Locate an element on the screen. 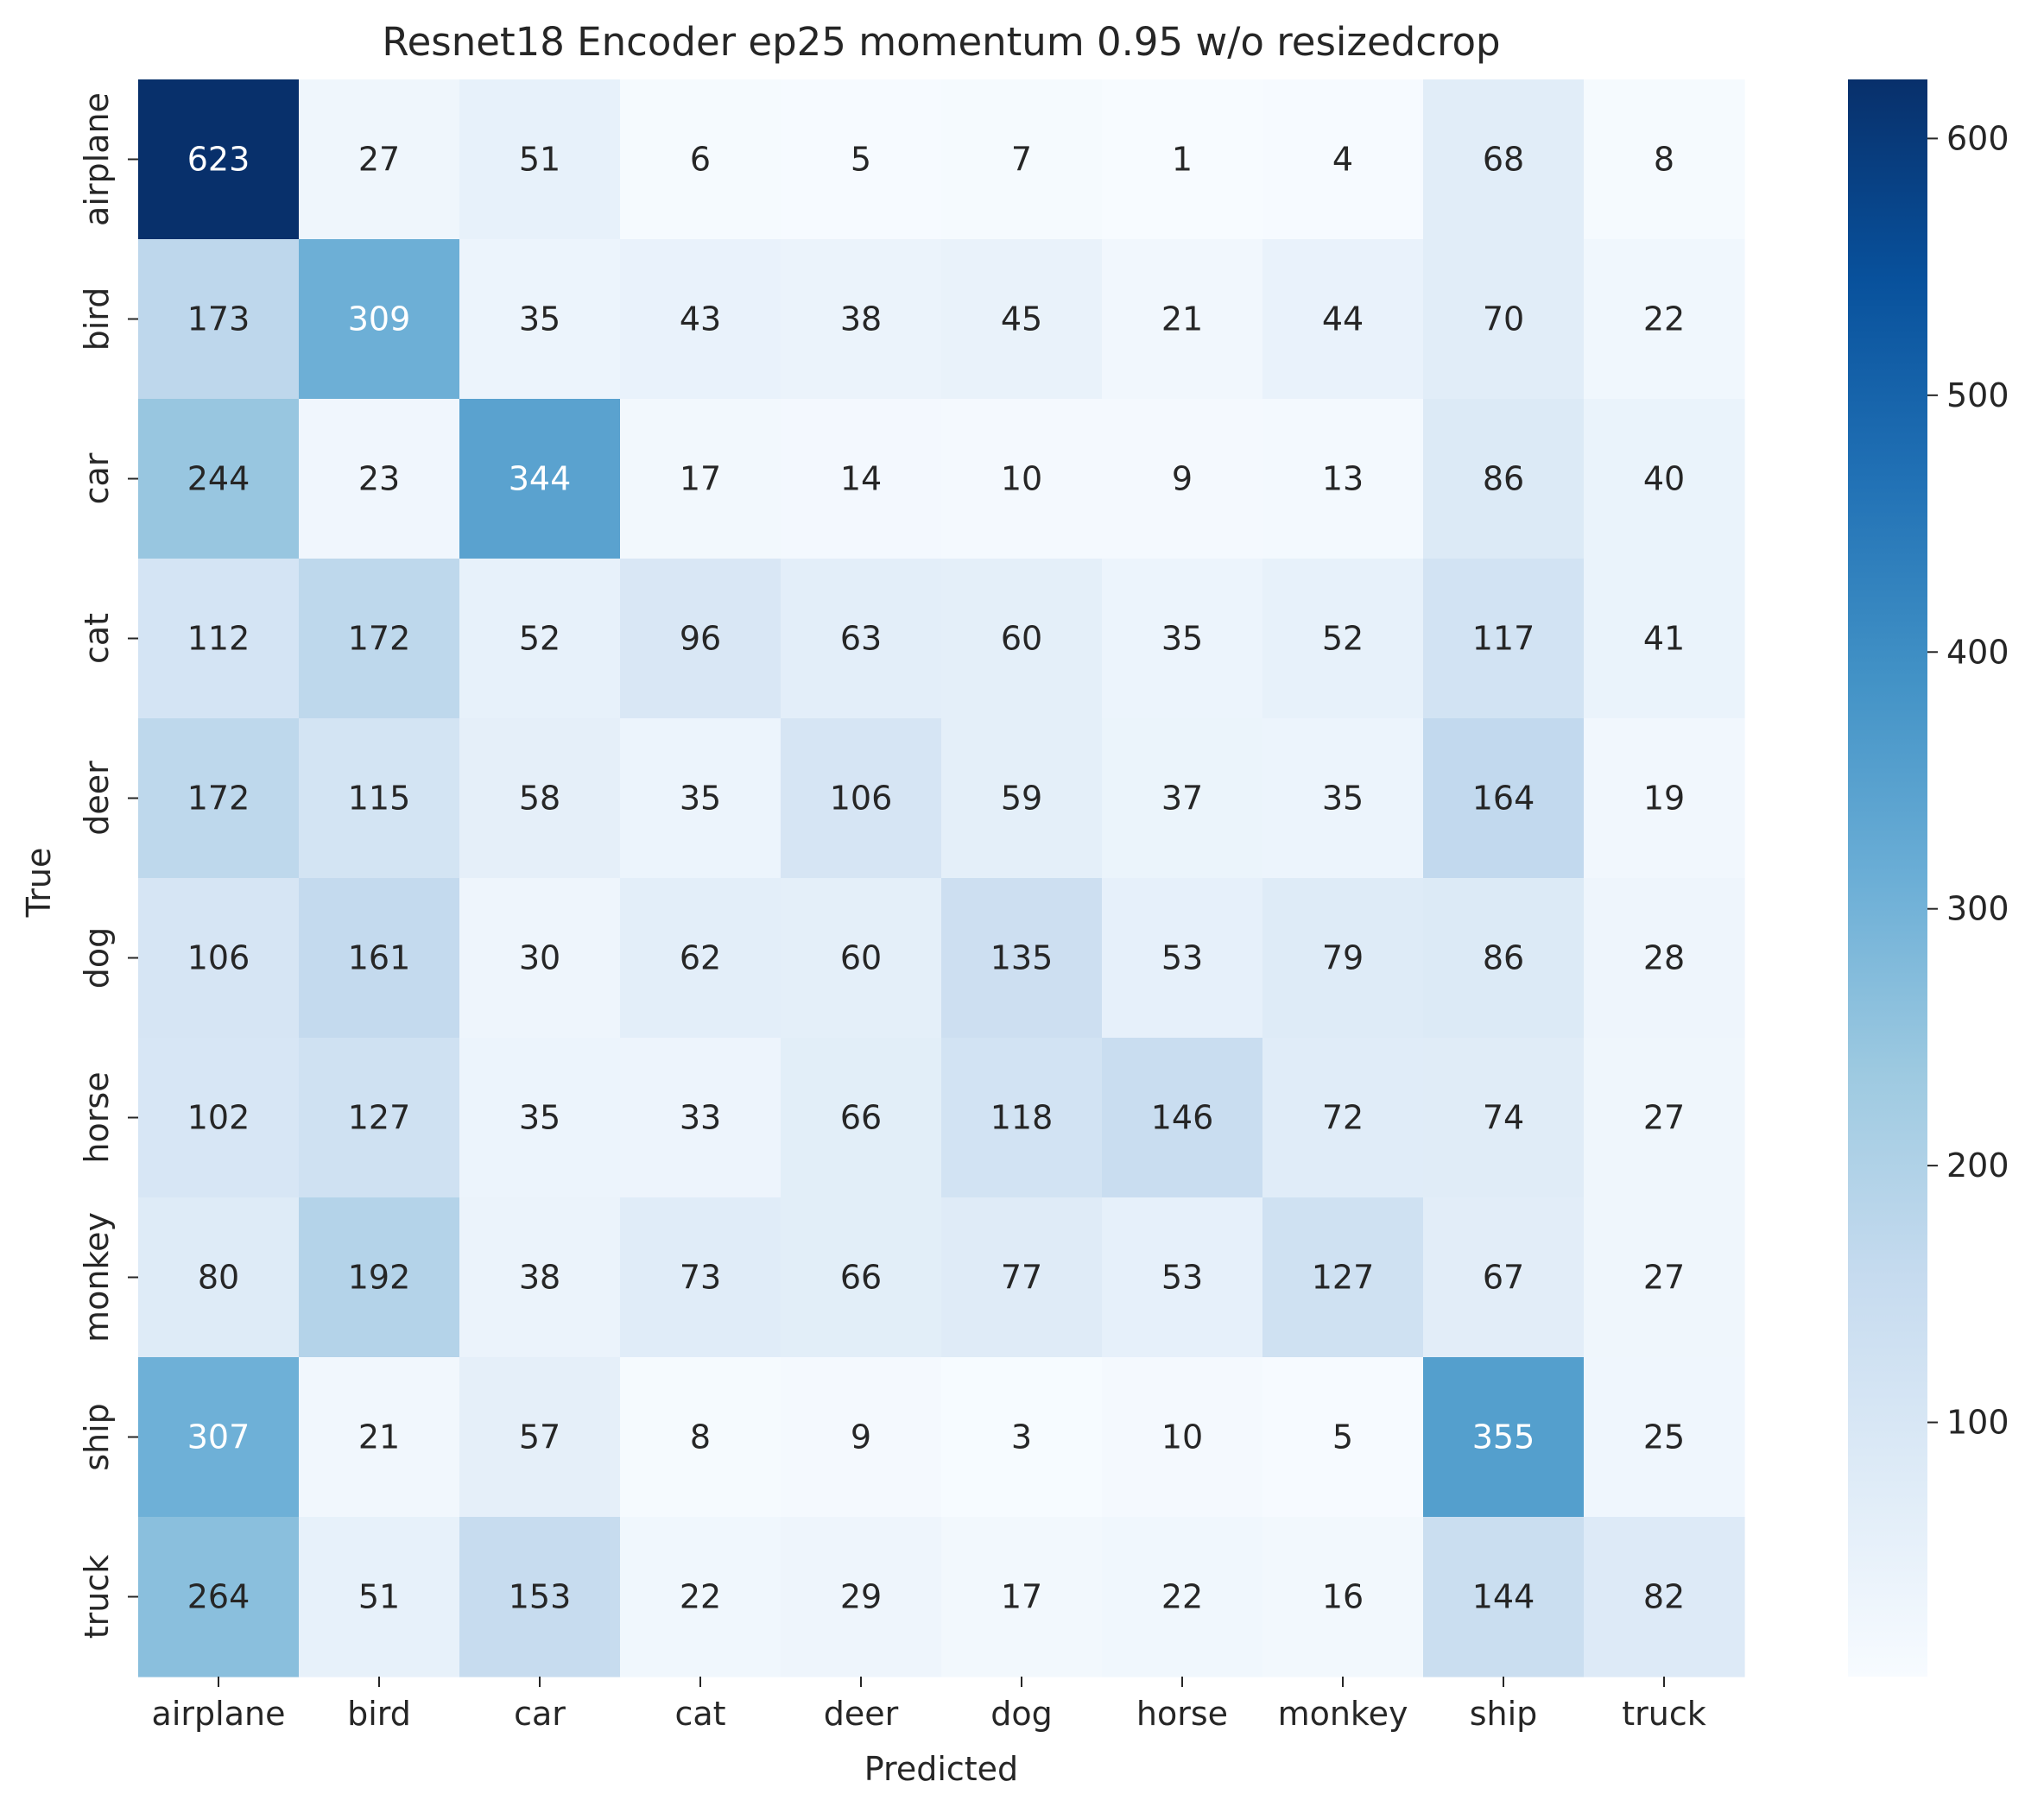  cell-value-label: 344 is located at coordinates (540, 479).